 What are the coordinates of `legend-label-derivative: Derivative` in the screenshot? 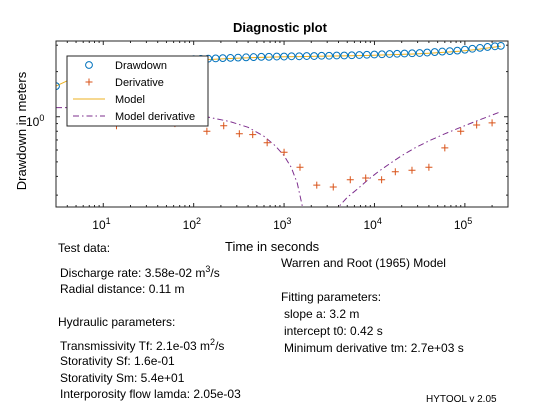 It's located at (139, 83).